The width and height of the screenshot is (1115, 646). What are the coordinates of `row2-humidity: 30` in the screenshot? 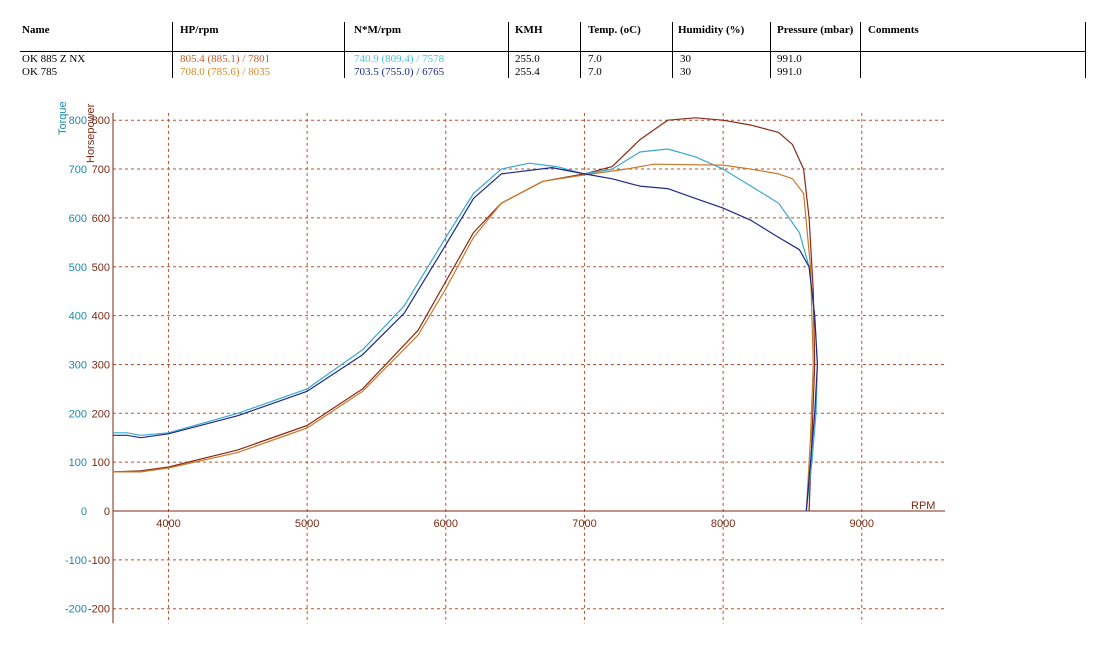 It's located at (685, 72).